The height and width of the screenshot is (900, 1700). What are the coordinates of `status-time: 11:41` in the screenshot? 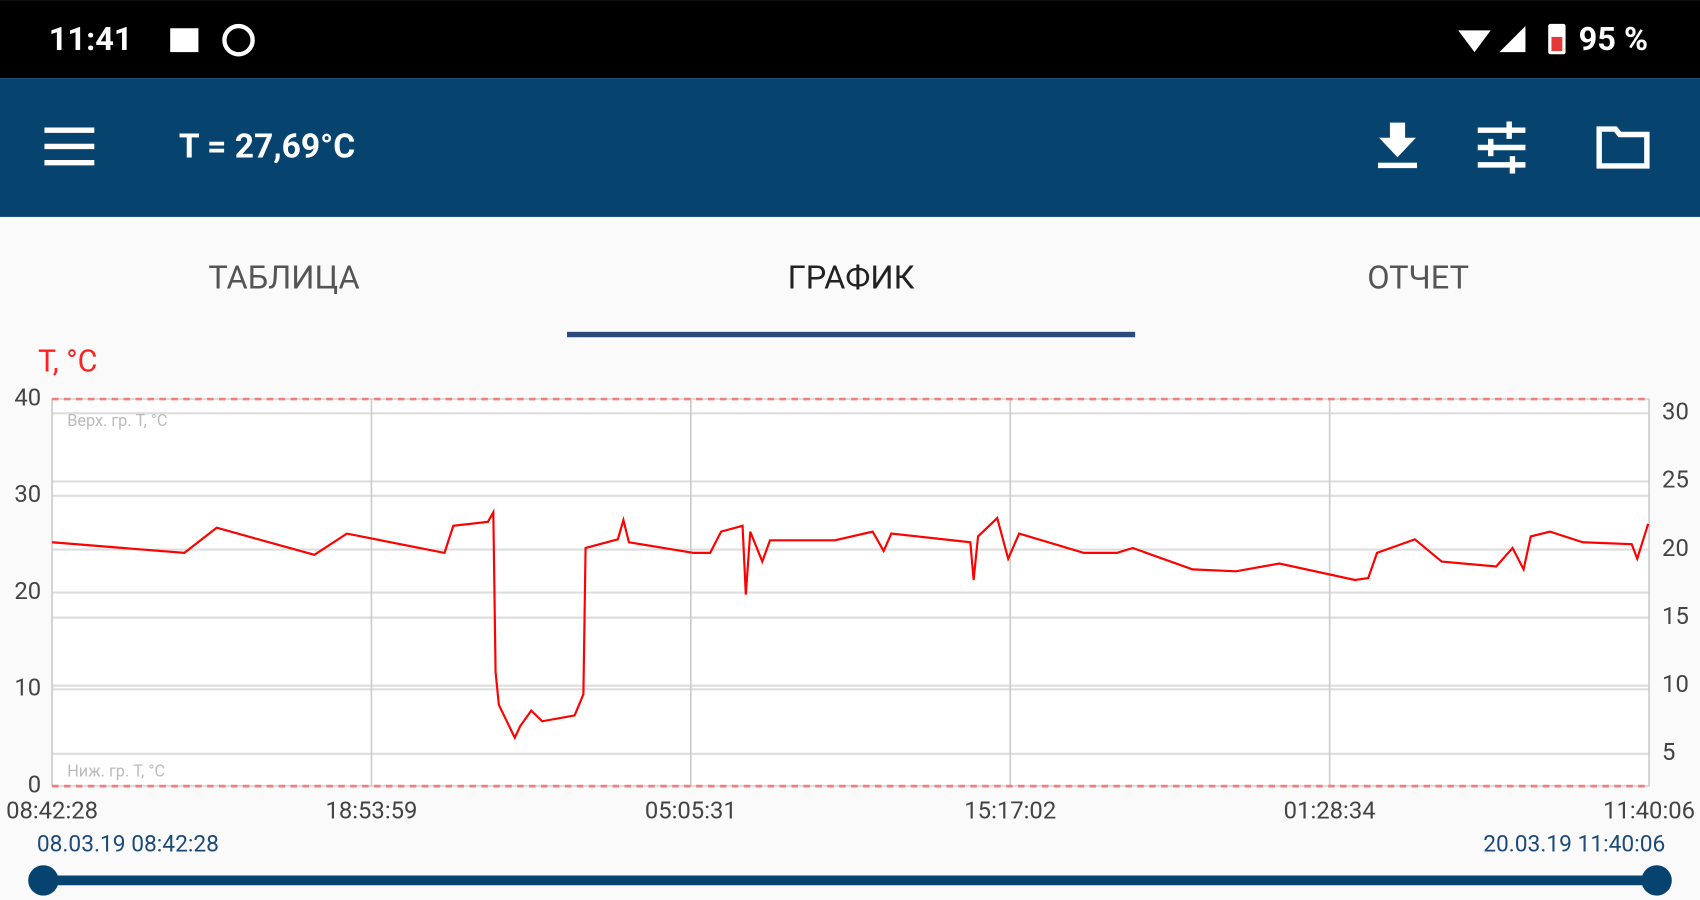 It's located at (91, 39).